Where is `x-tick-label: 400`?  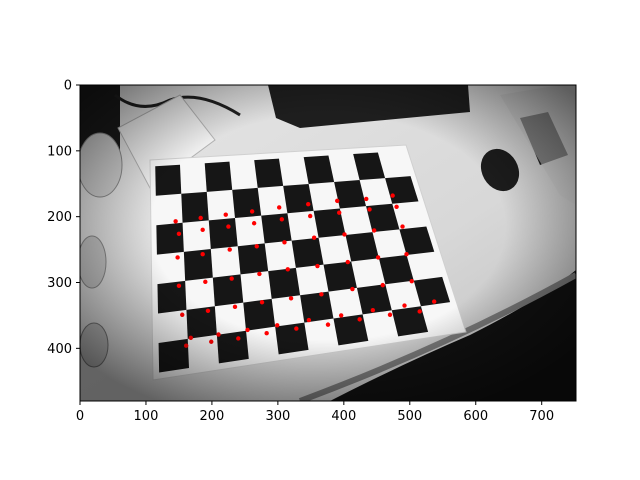 x-tick-label: 400 is located at coordinates (343, 416).